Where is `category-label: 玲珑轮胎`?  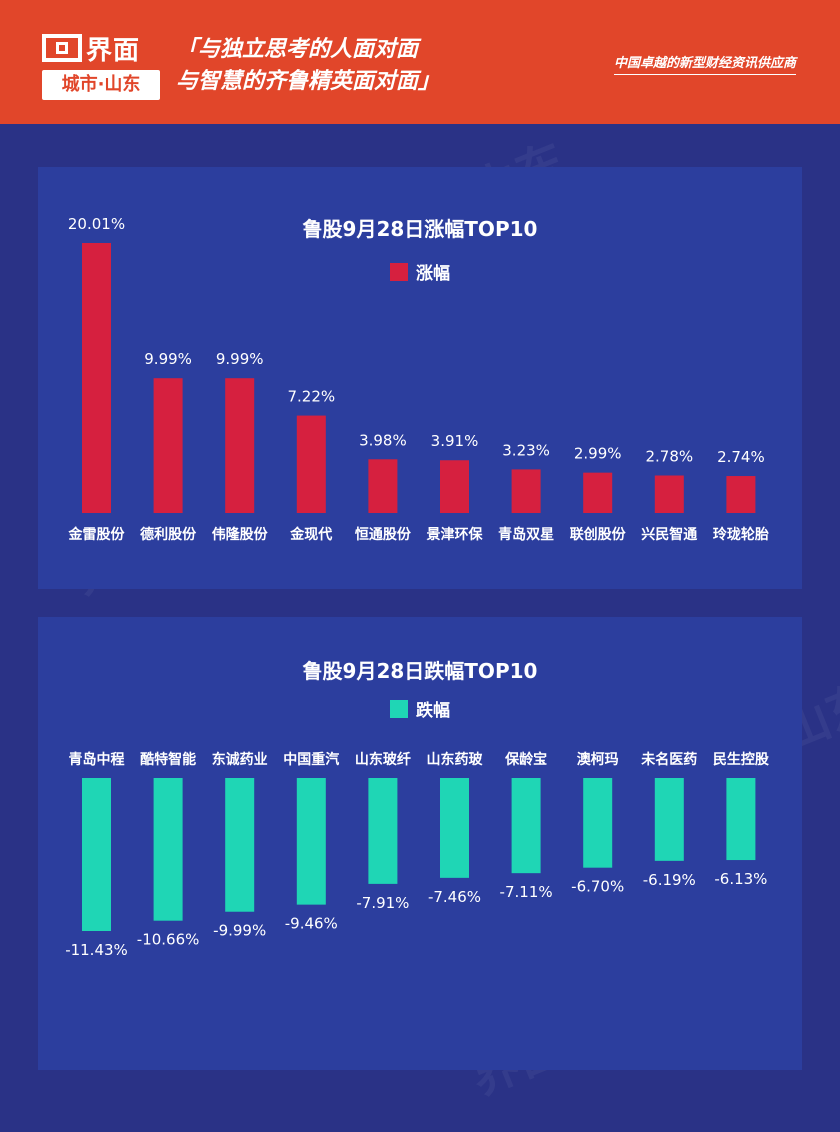 category-label: 玲珑轮胎 is located at coordinates (741, 534).